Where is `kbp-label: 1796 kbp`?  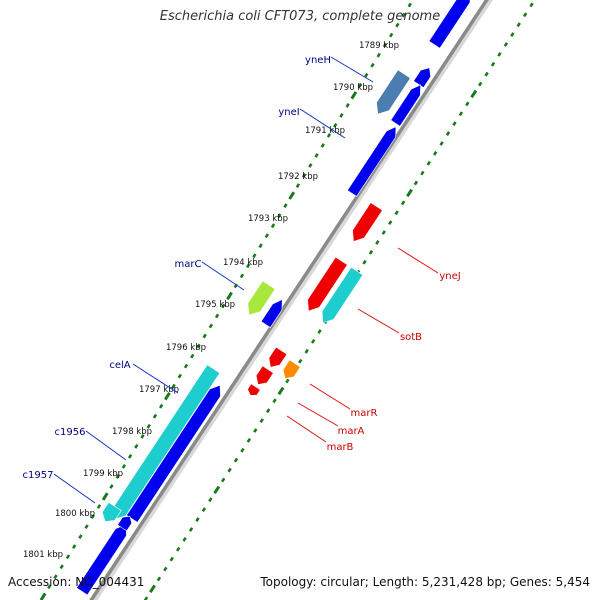
kbp-label: 1796 kbp is located at coordinates (186, 348).